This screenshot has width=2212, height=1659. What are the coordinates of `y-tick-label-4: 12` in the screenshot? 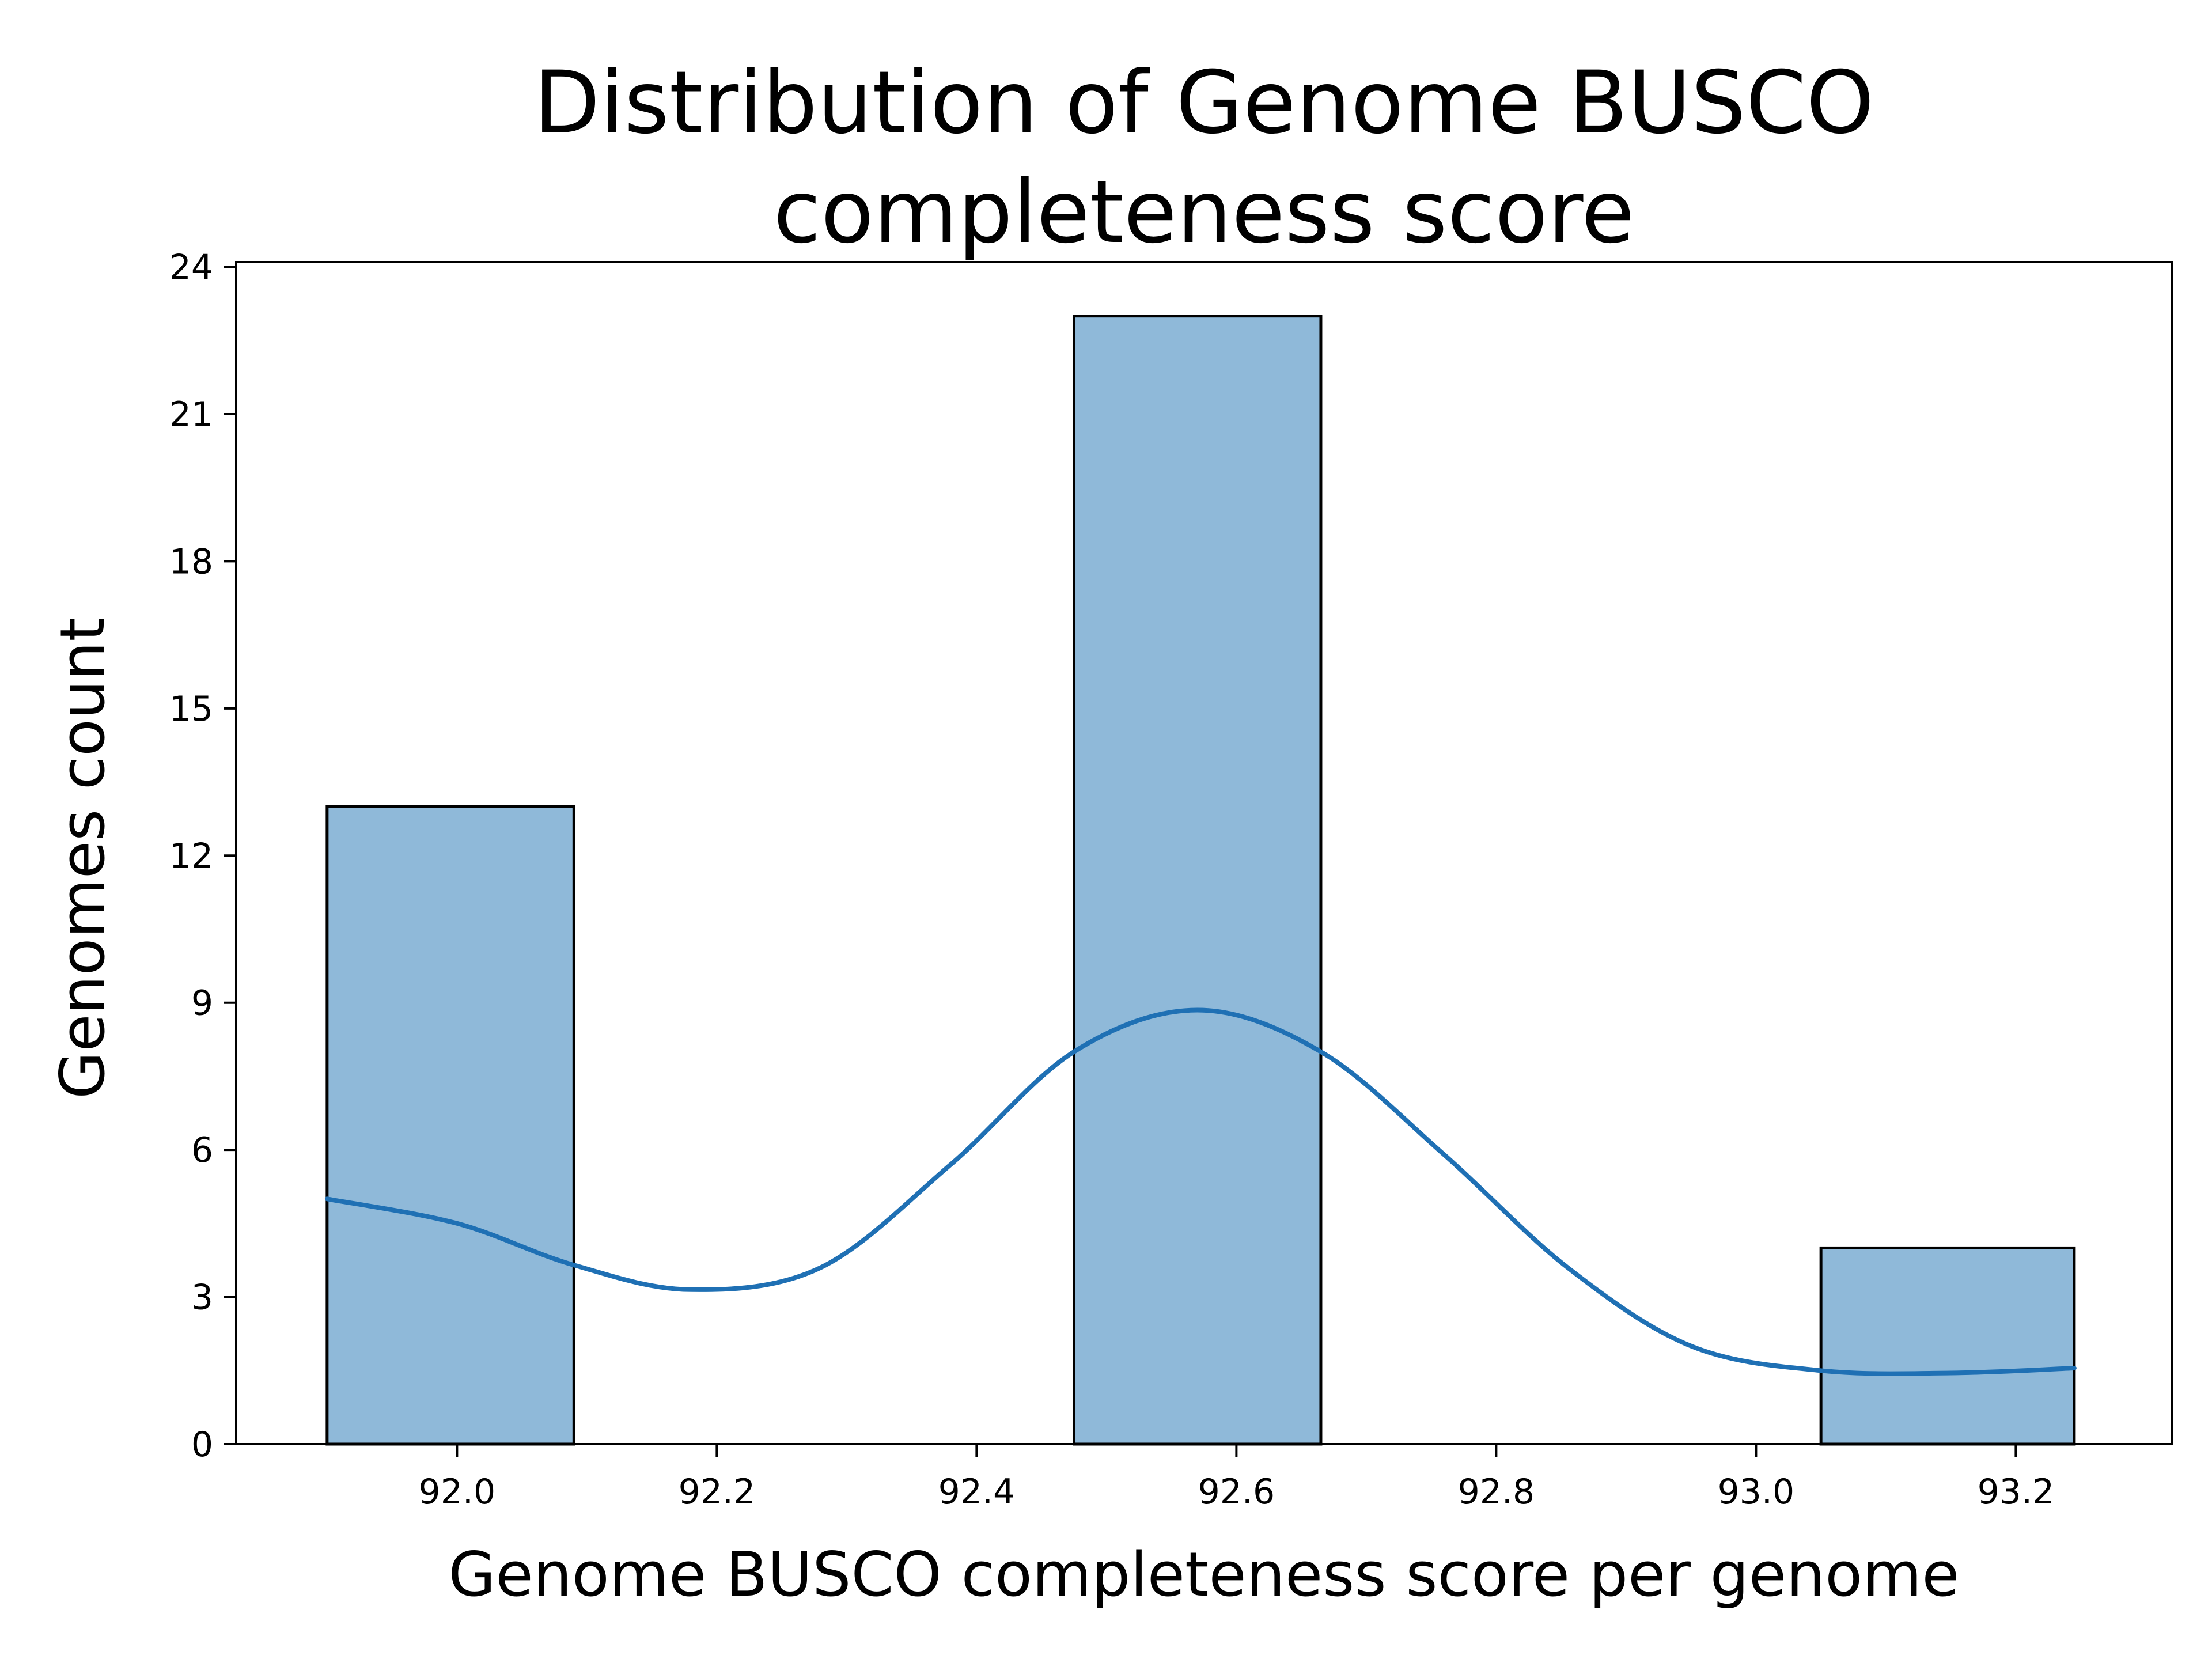 It's located at (191, 856).